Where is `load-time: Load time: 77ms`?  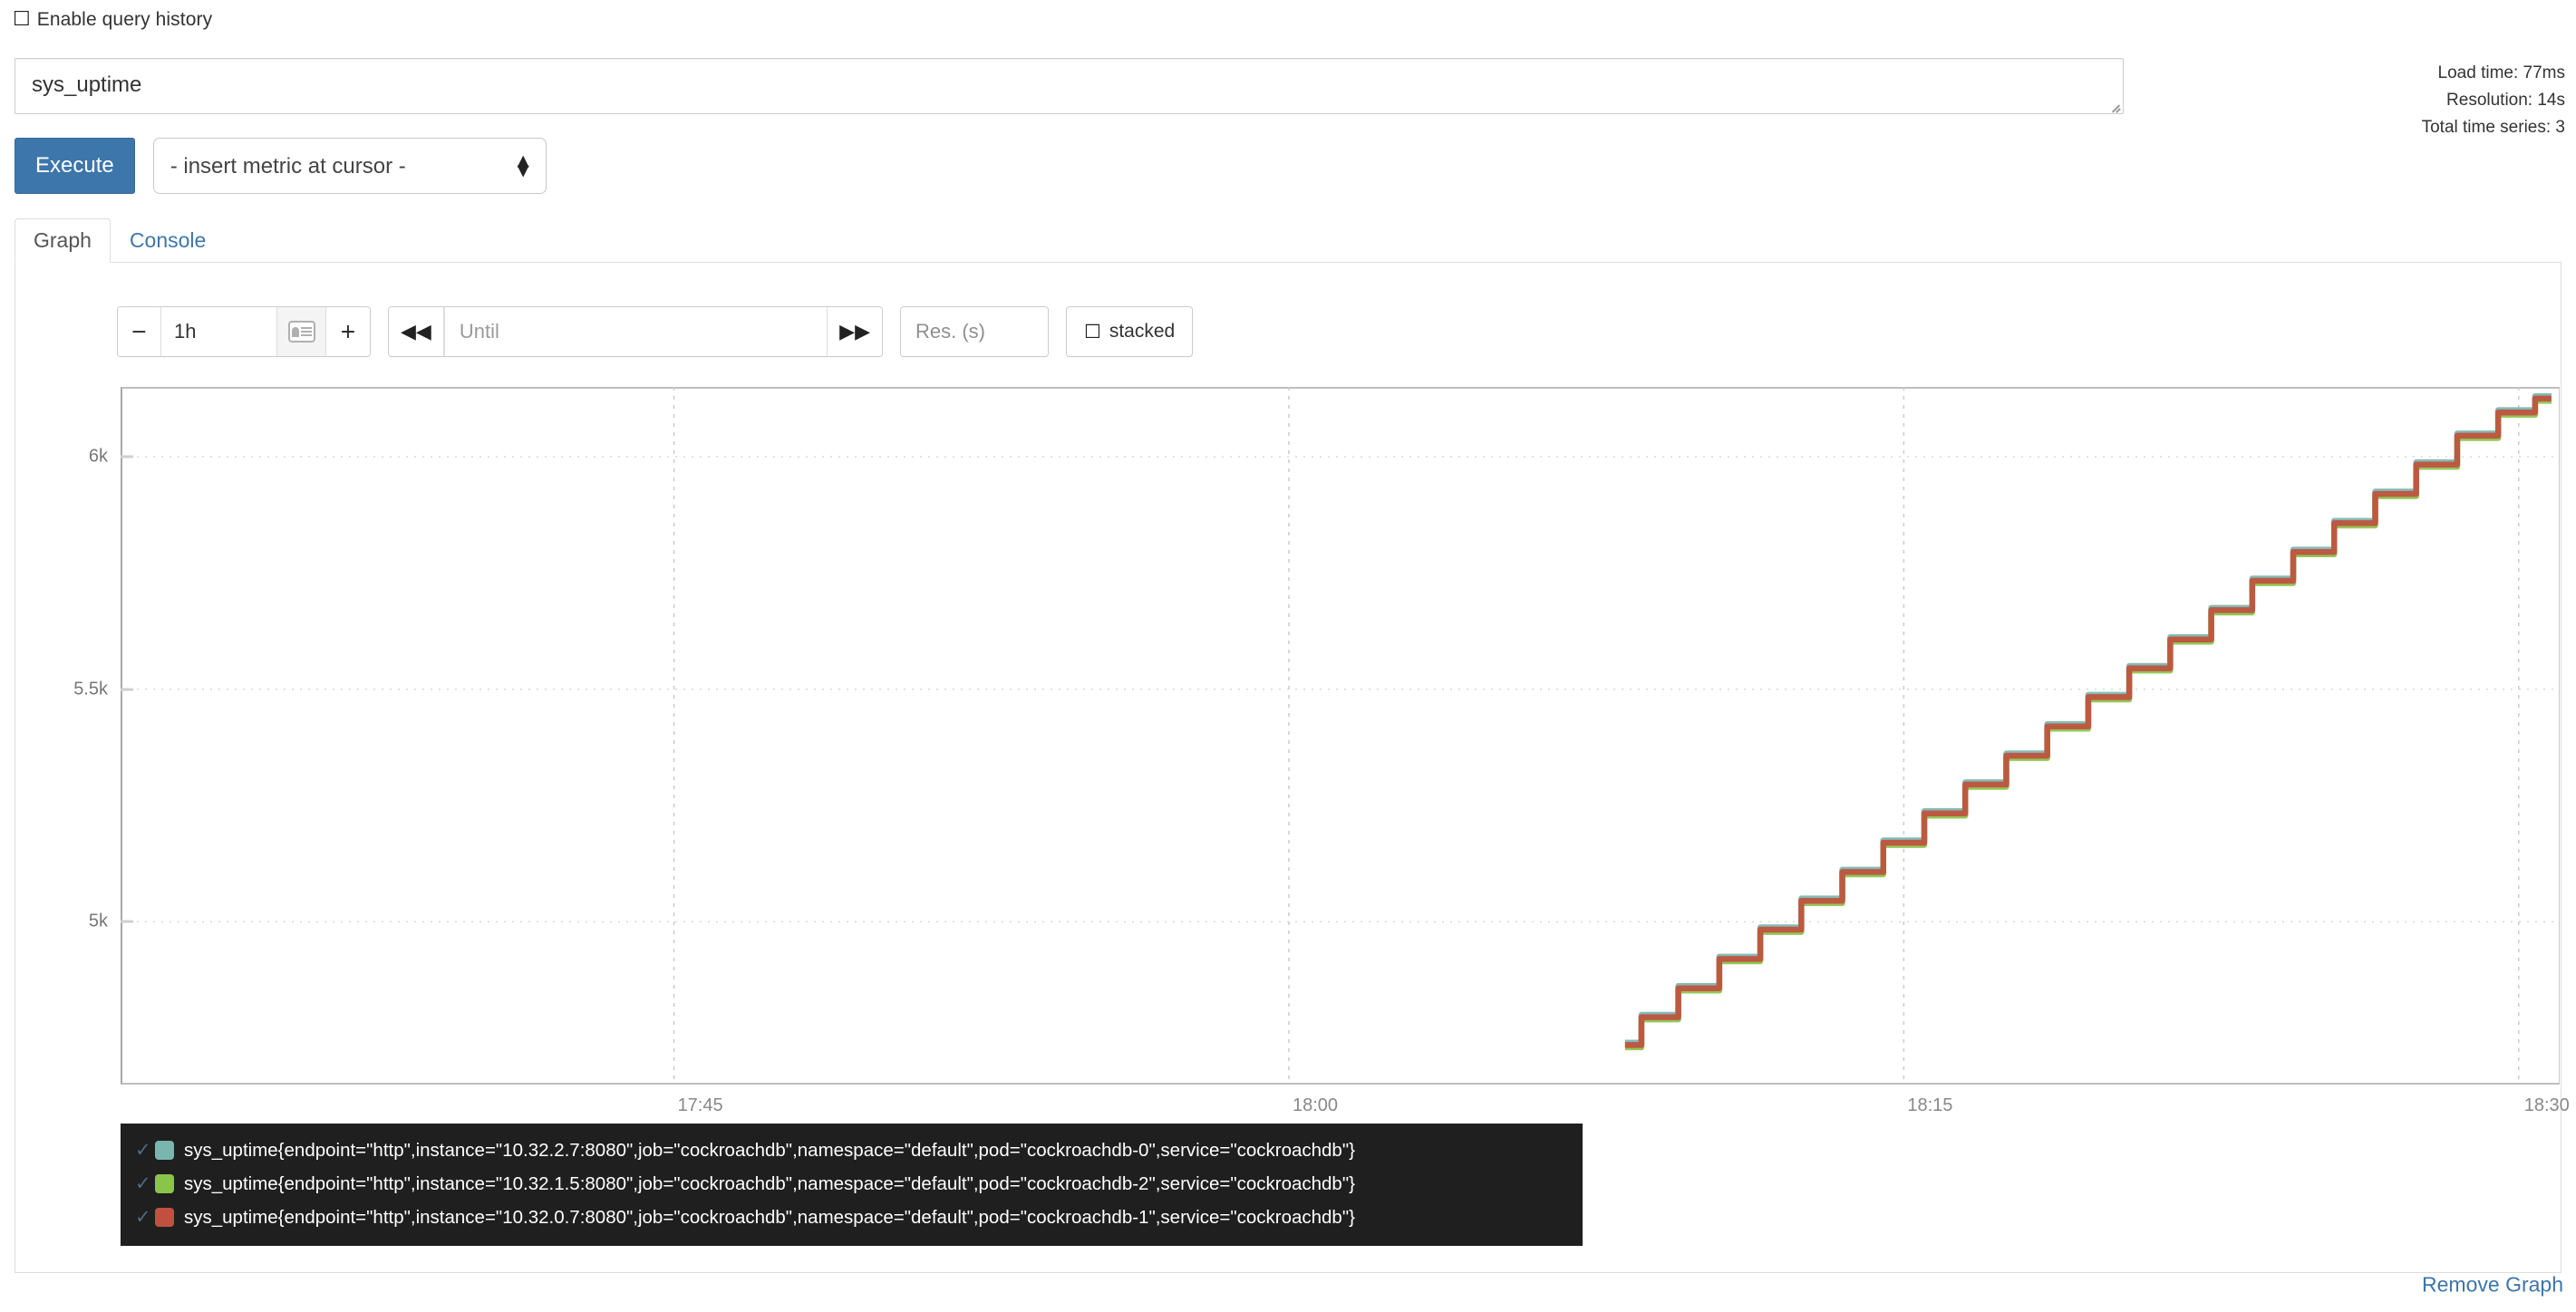
load-time: Load time: 77ms is located at coordinates (2501, 72).